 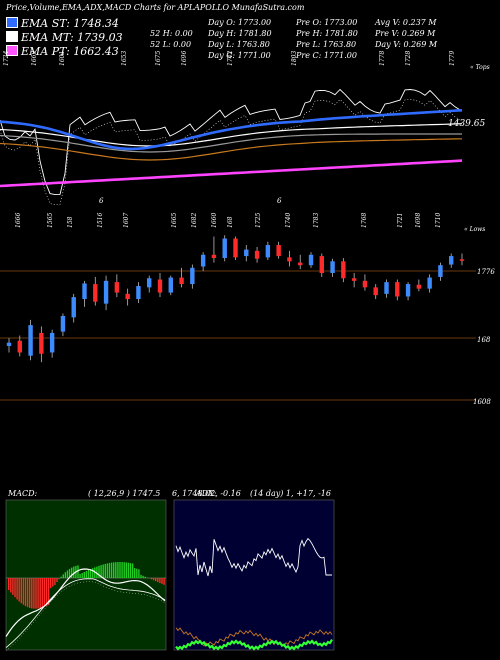 What do you see at coordinates (288, 220) in the screenshot?
I see `low-label-10: 1740` at bounding box center [288, 220].